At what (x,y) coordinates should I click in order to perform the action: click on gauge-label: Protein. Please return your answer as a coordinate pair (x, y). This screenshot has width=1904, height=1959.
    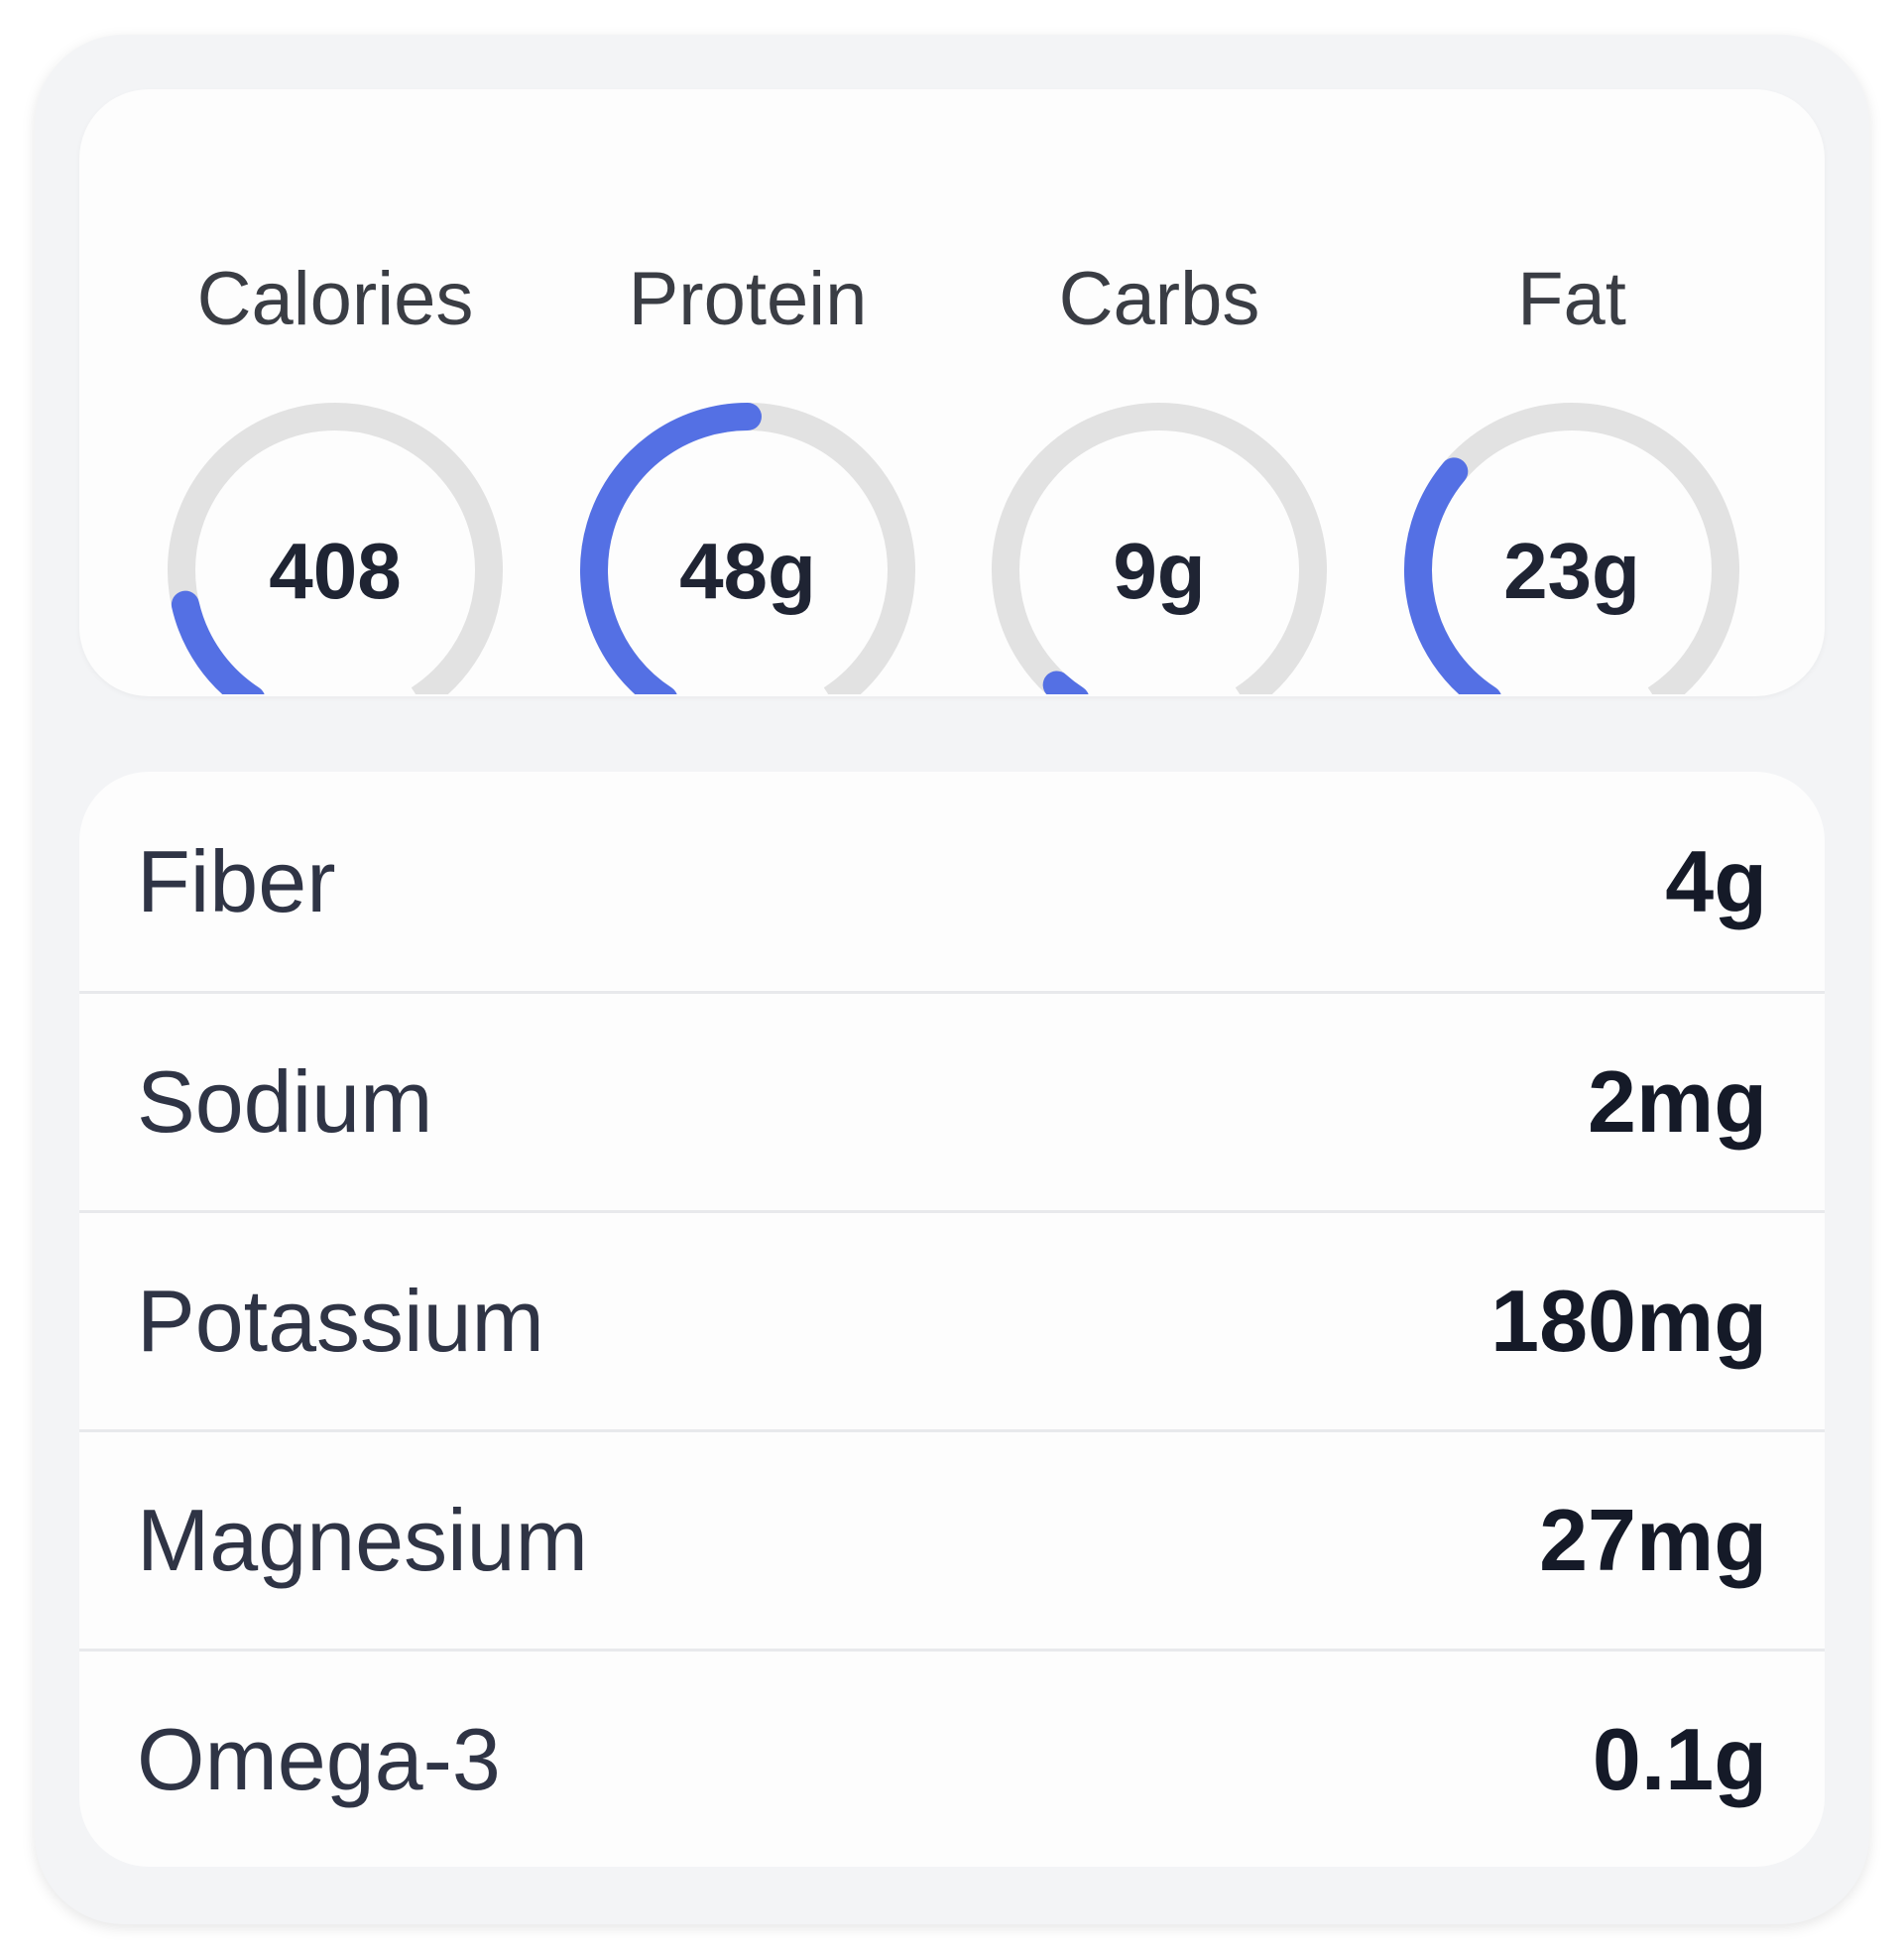
    Looking at the image, I should click on (748, 299).